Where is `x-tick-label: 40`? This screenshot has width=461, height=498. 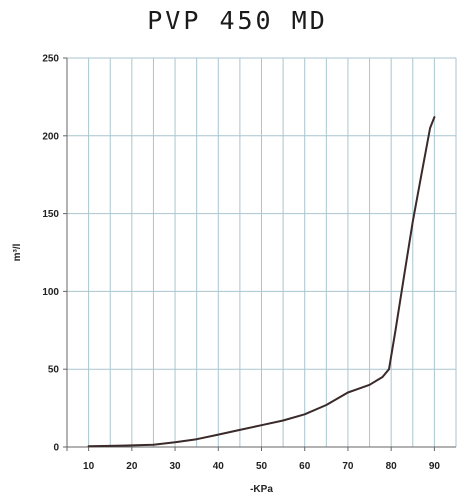 x-tick-label: 40 is located at coordinates (219, 466).